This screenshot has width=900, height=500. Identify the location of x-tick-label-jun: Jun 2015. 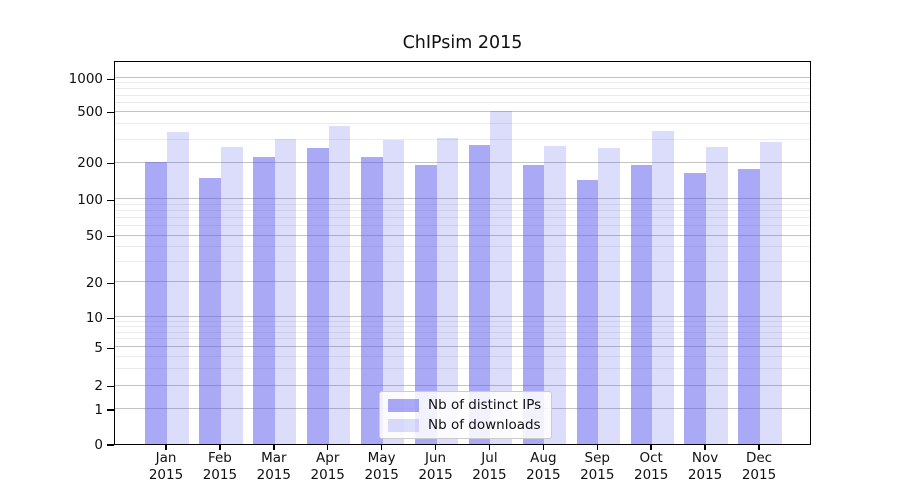
(435, 466).